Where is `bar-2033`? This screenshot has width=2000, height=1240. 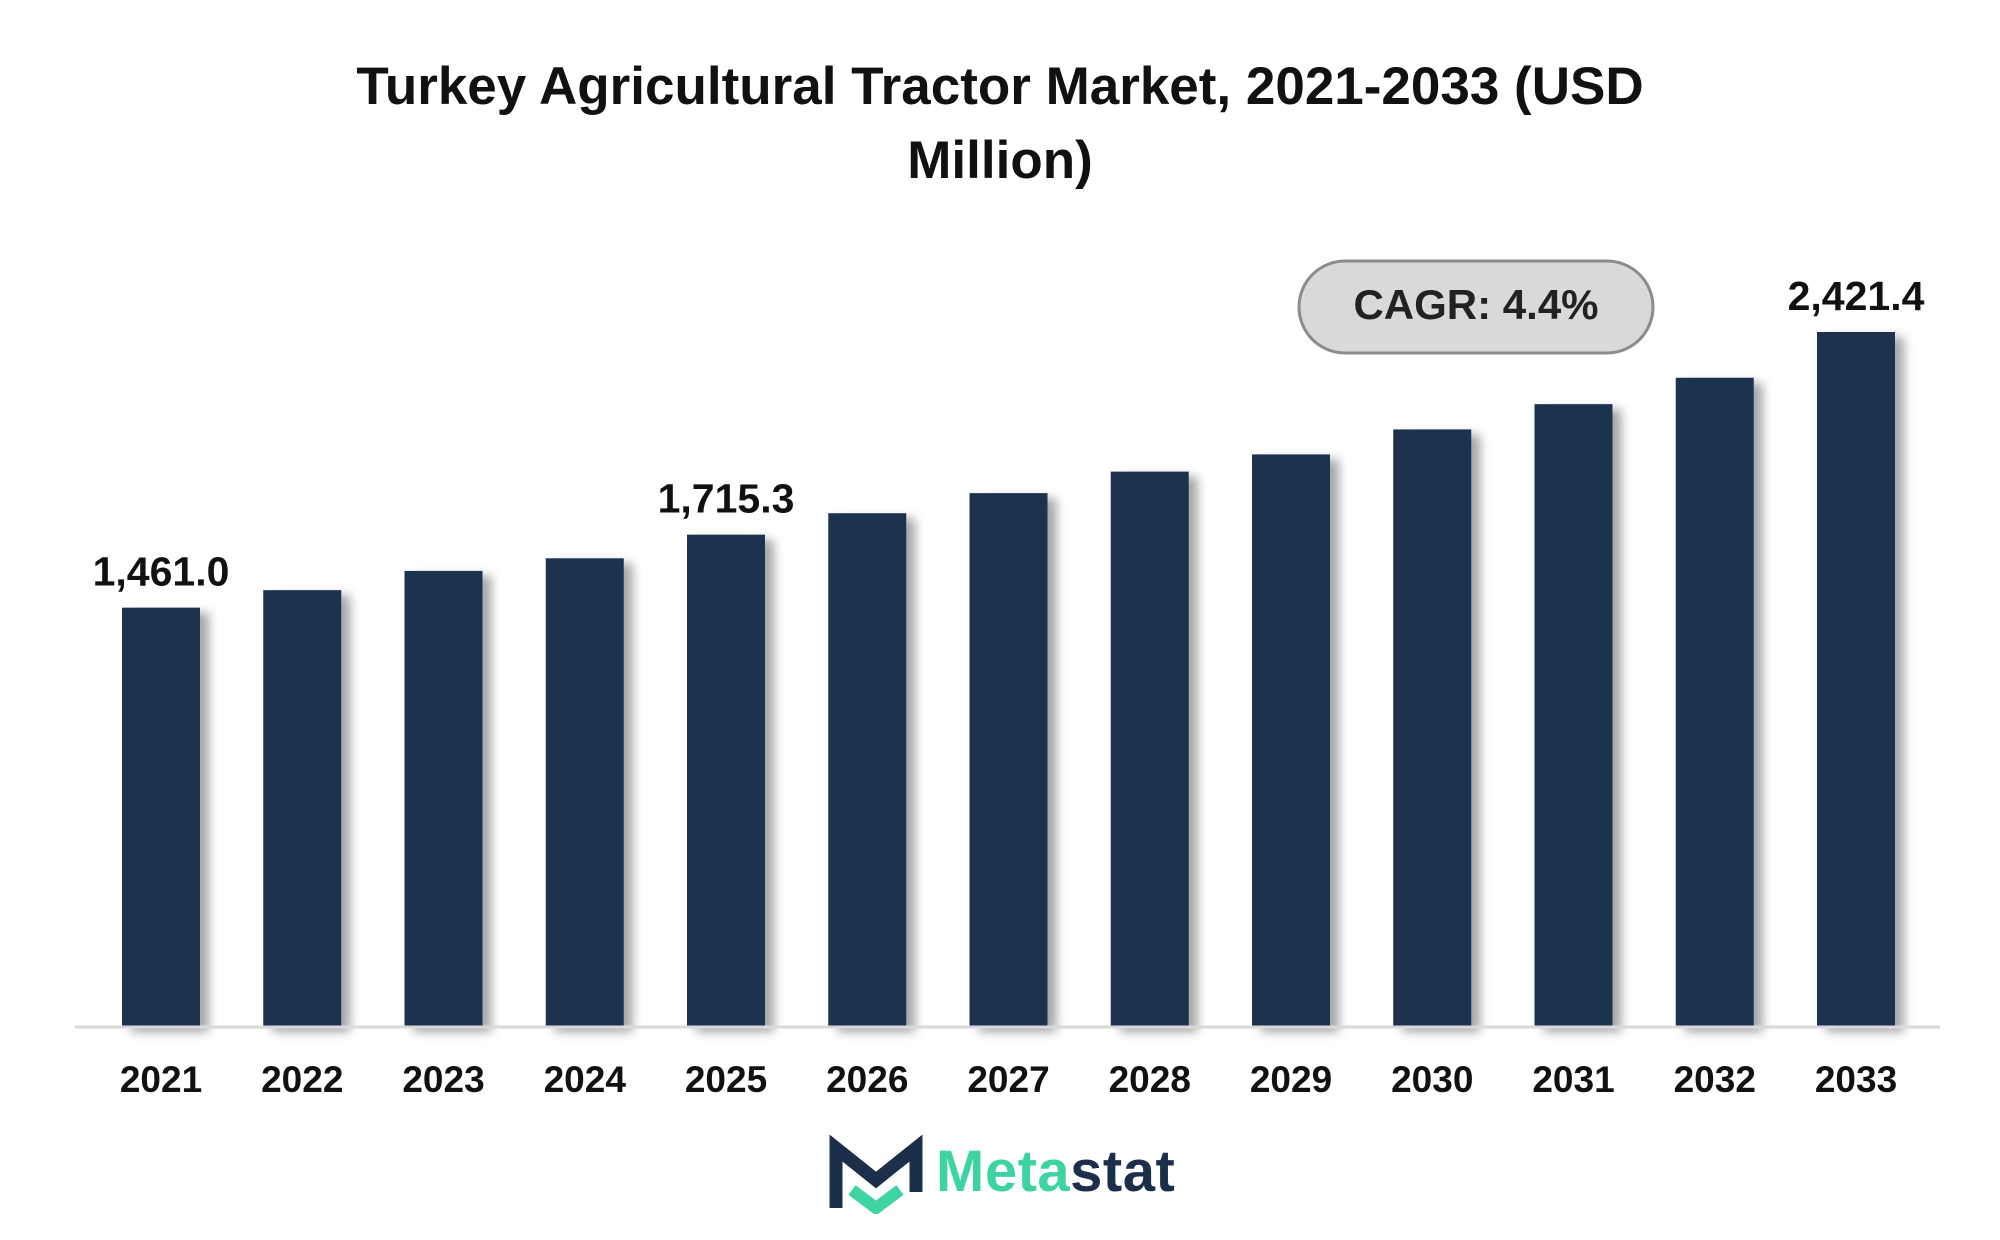
bar-2033 is located at coordinates (1856, 679).